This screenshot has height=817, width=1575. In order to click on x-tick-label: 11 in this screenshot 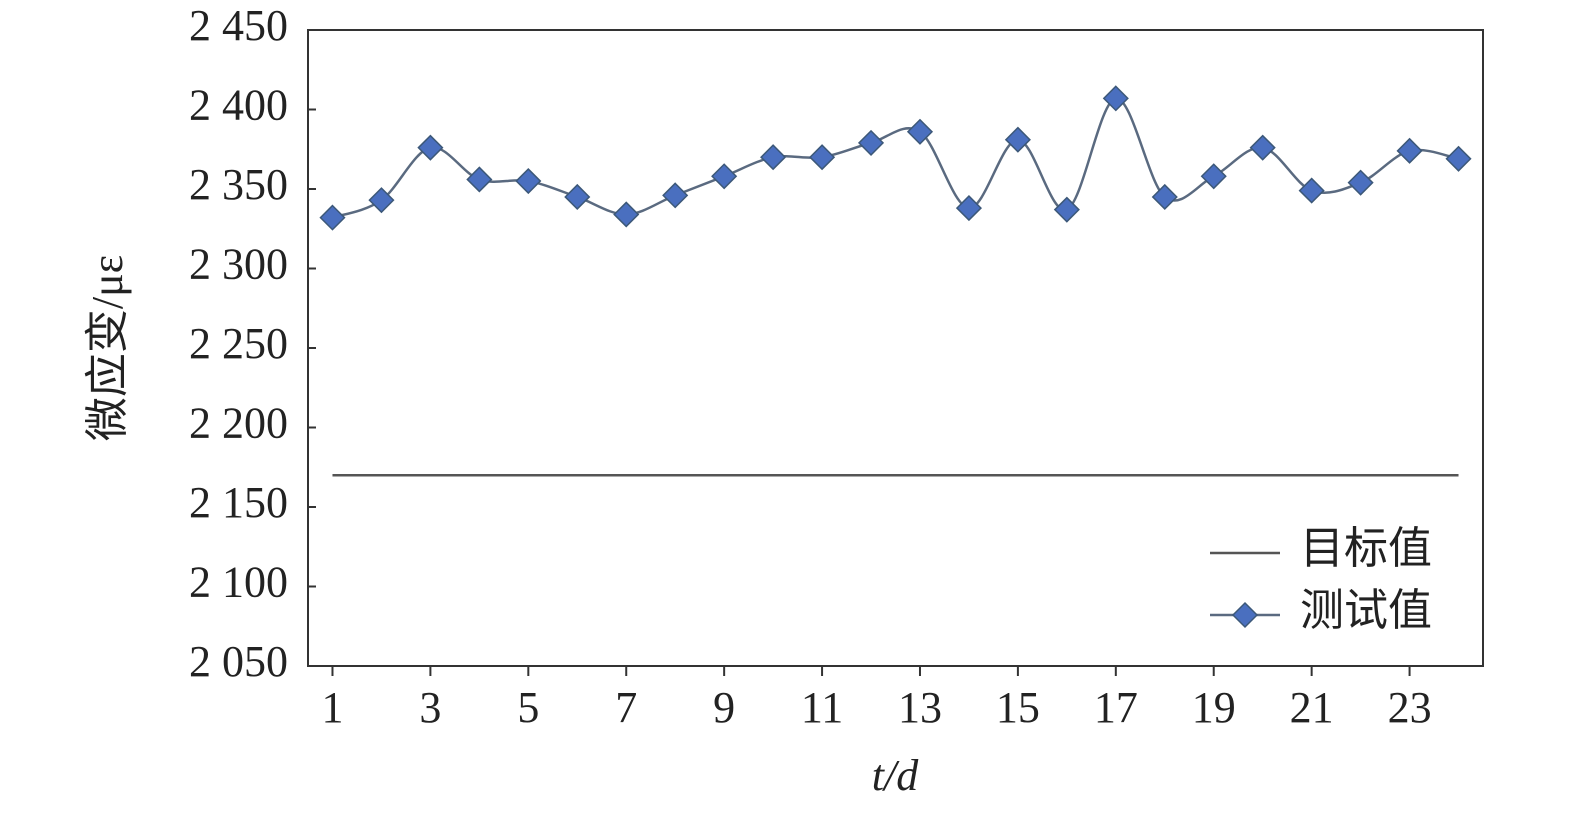, I will do `click(822, 707)`.